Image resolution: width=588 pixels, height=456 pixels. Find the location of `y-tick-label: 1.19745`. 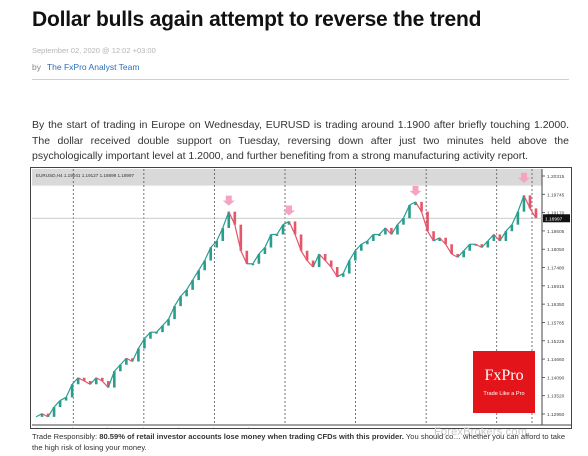

y-tick-label: 1.19745 is located at coordinates (556, 195).